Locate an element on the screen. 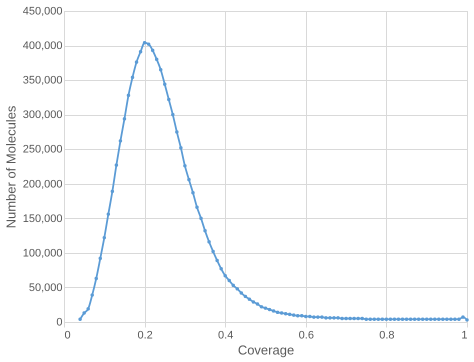 The height and width of the screenshot is (362, 474). x-axis-title: Coverage is located at coordinates (266, 350).